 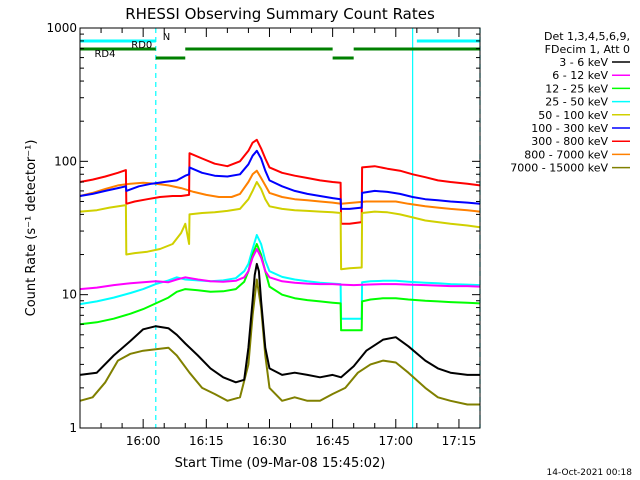 What do you see at coordinates (206, 441) in the screenshot?
I see `x-tick-label: 16:15` at bounding box center [206, 441].